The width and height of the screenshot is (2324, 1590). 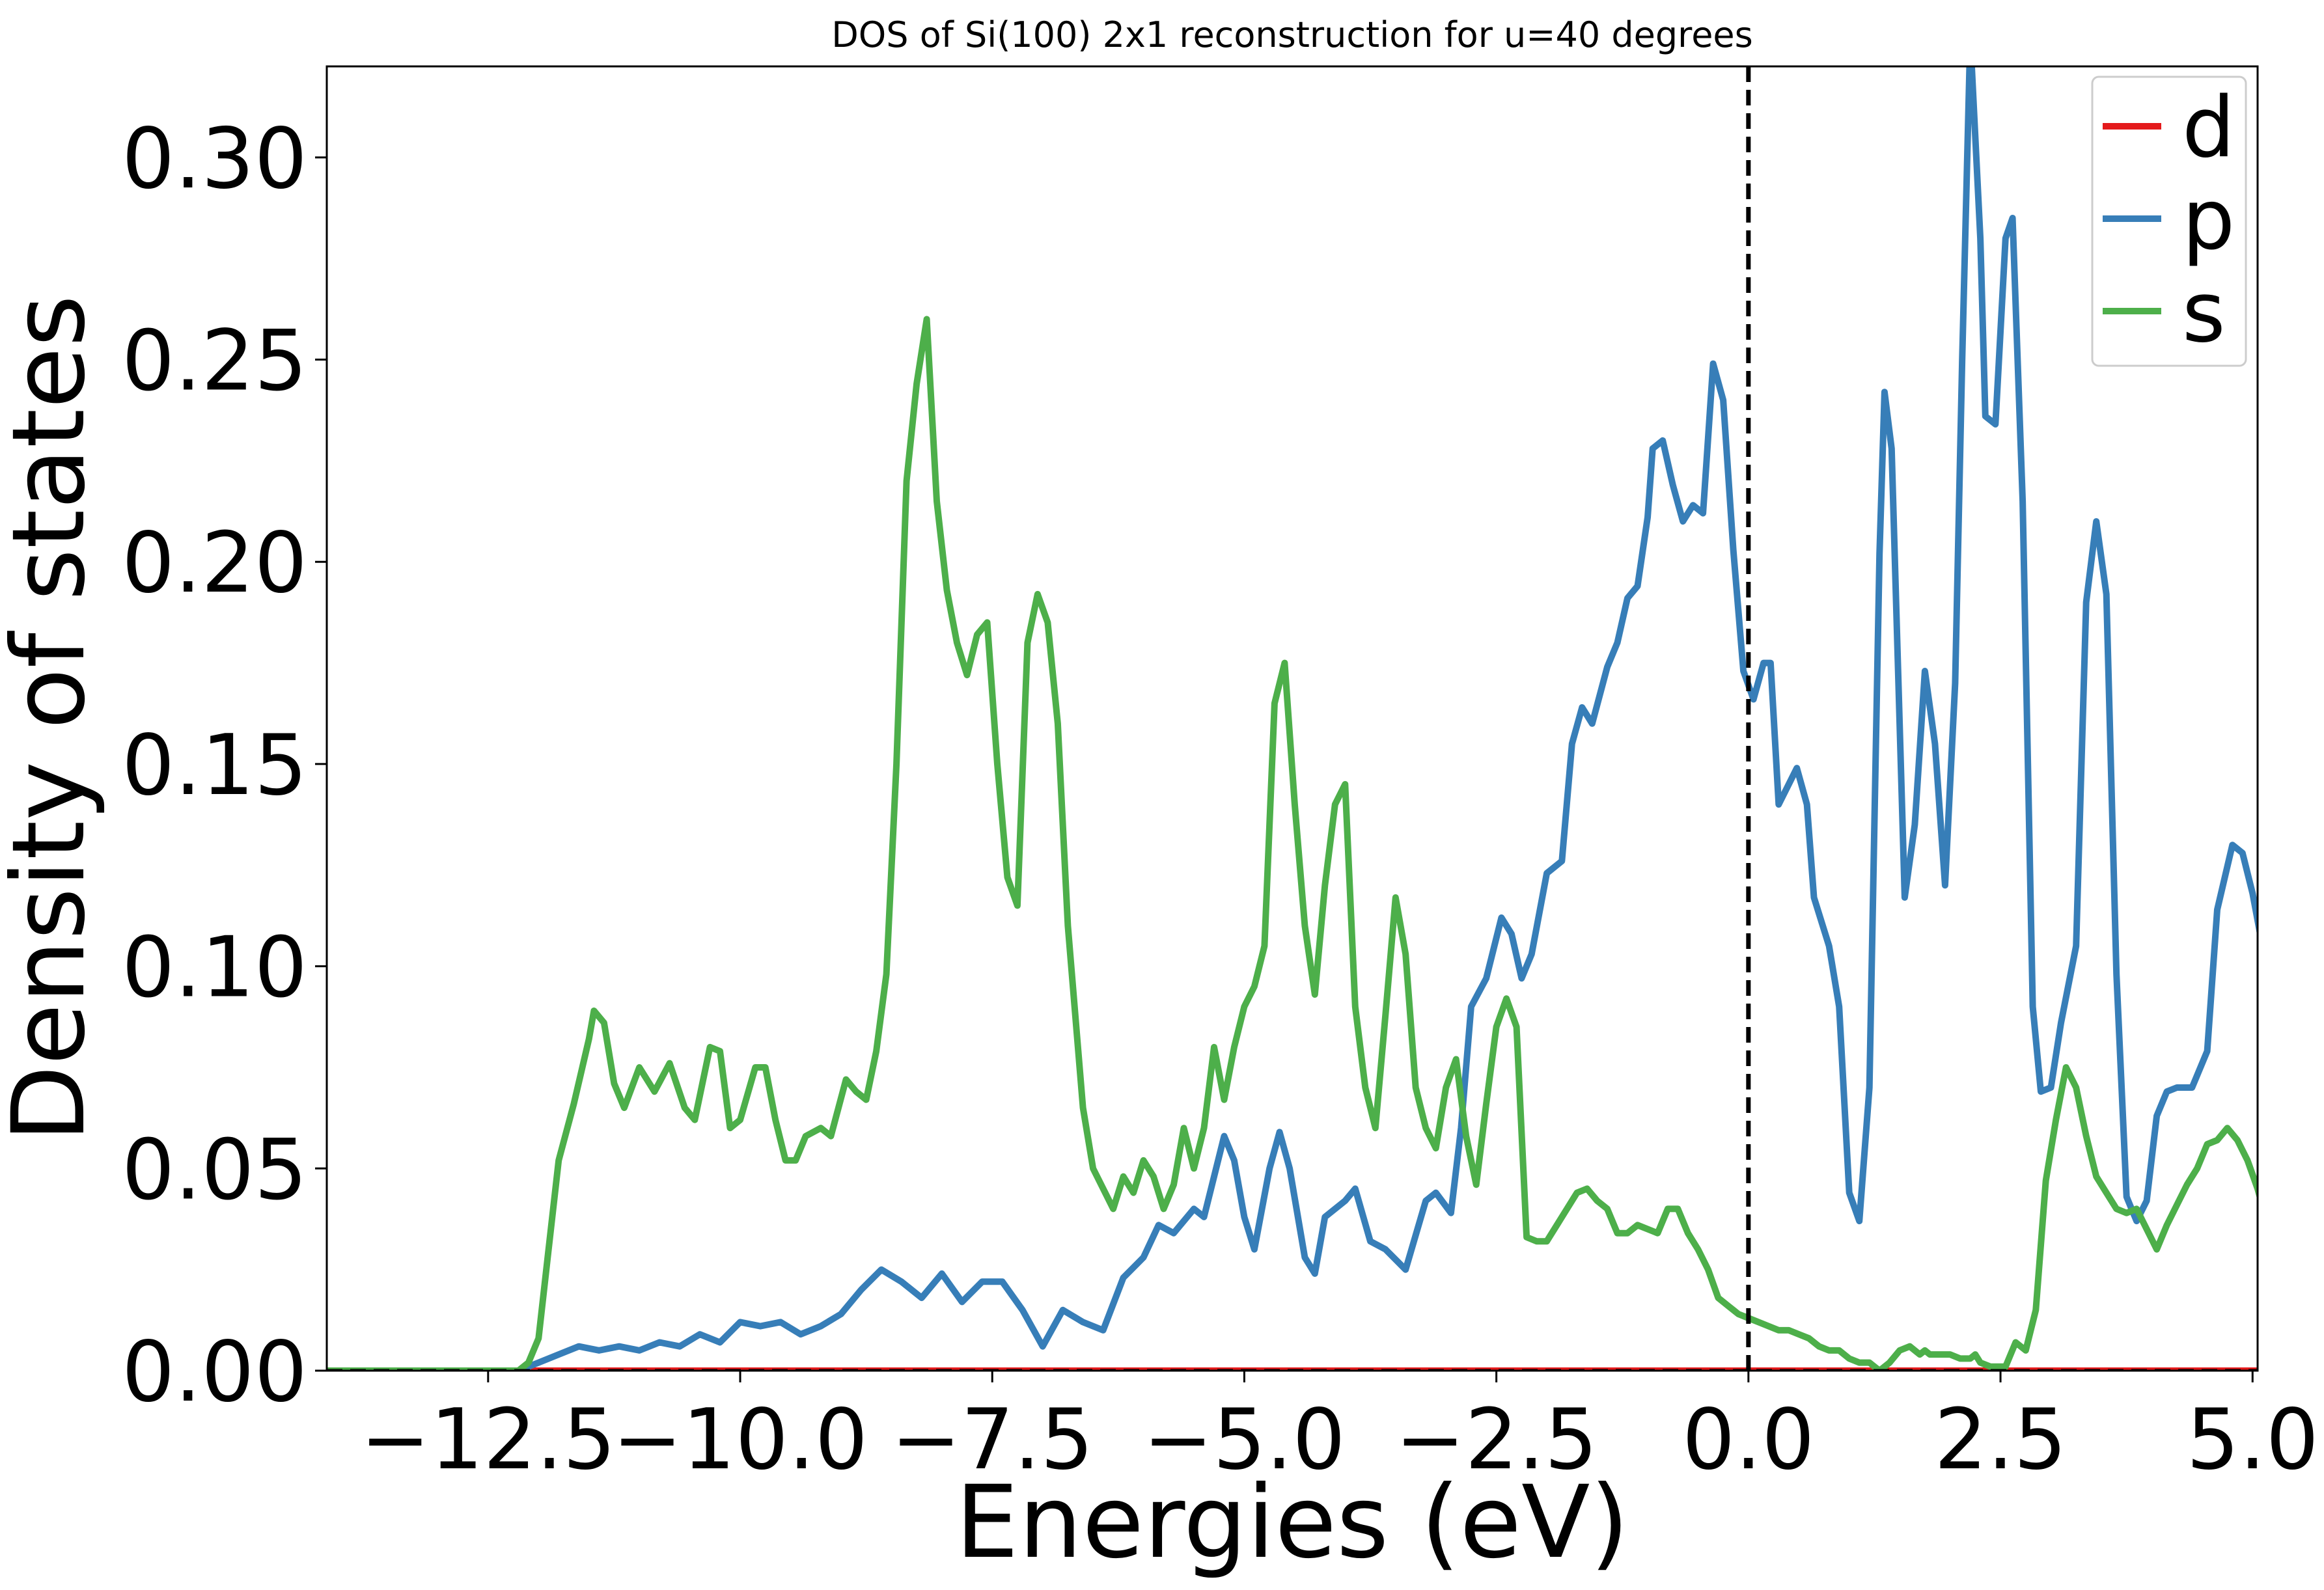 I want to click on x-tick-label: −5.0, so click(x=1244, y=1439).